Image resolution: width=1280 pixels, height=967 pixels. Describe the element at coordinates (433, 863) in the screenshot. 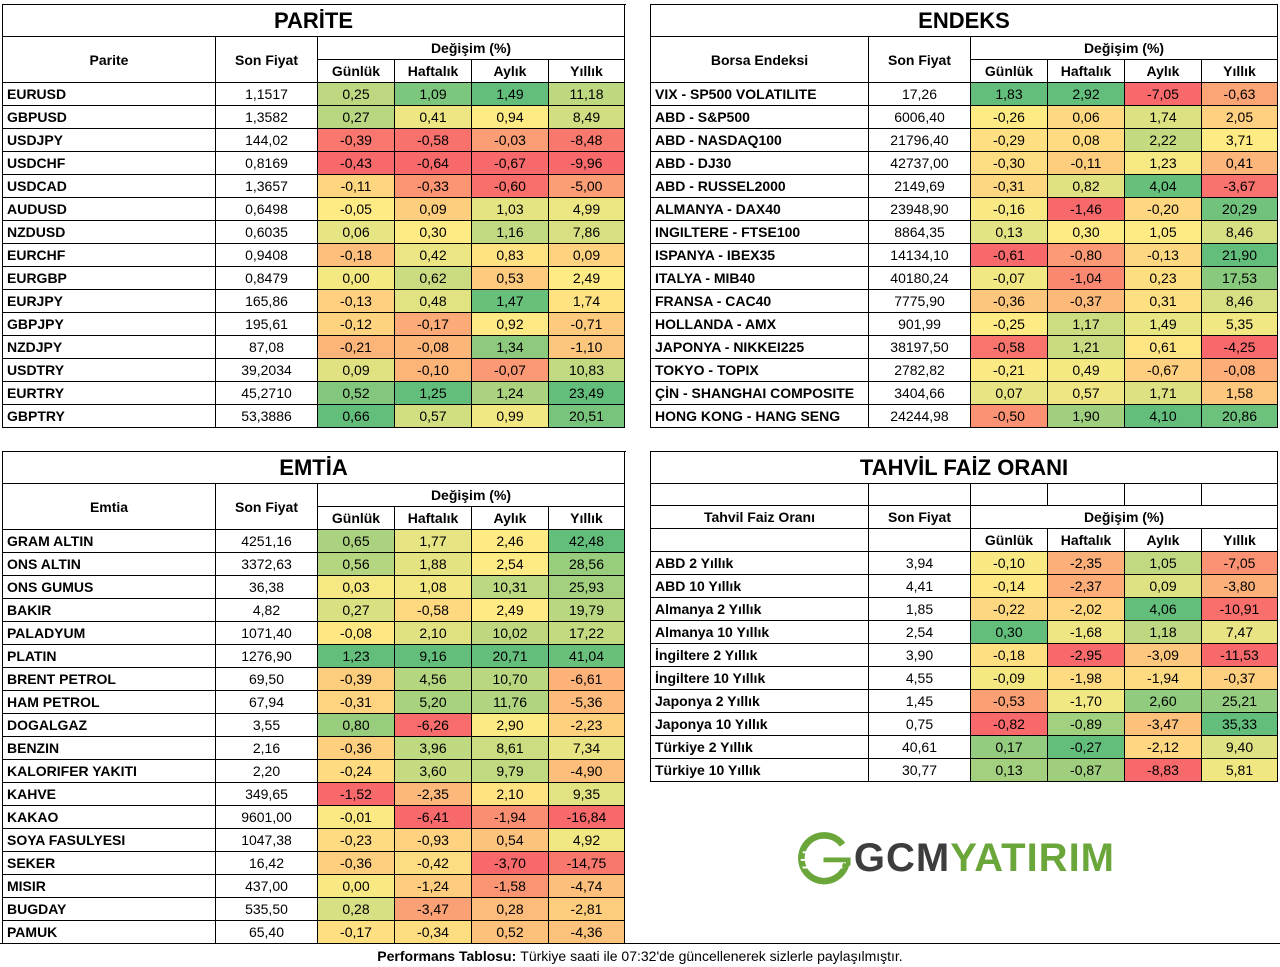

I see `emtia-row-value-1: -0,42` at that location.